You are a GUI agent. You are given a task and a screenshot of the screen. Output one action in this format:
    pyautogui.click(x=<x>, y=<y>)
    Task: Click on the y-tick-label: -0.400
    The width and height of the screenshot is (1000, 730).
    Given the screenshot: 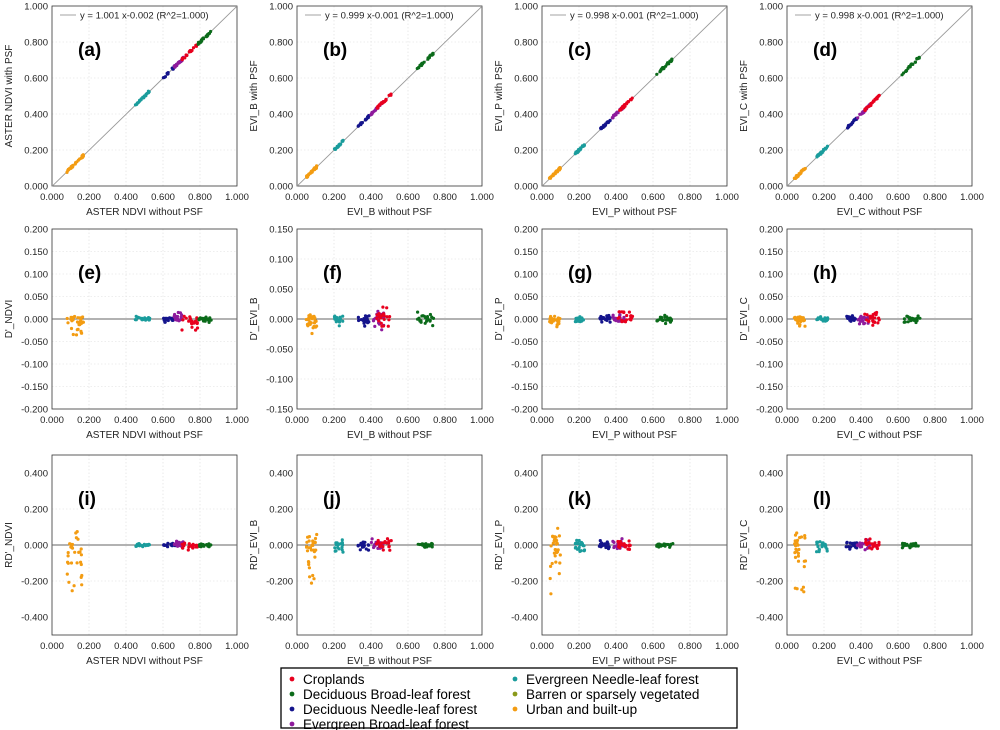 What is the action you would take?
    pyautogui.click(x=524, y=618)
    